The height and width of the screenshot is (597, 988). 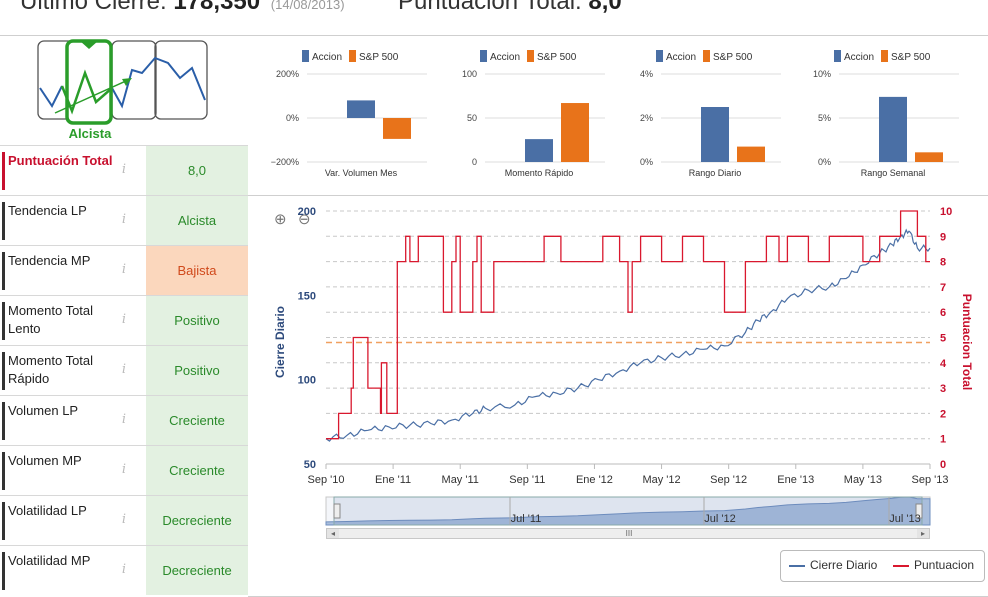 What do you see at coordinates (882, 566) in the screenshot?
I see `main-chart-legend: Cierre Diario Puntuacion` at bounding box center [882, 566].